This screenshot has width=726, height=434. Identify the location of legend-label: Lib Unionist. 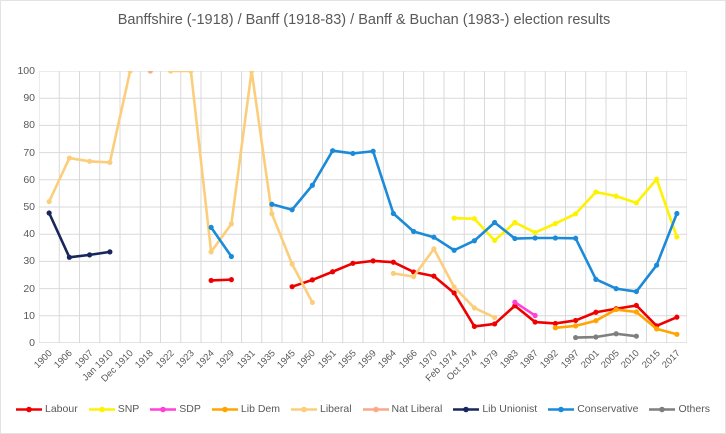
(510, 409).